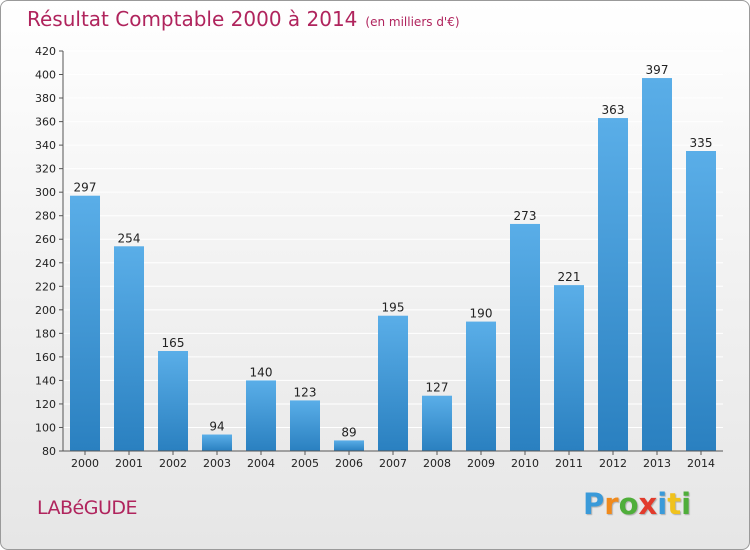 This screenshot has height=550, width=750. What do you see at coordinates (393, 308) in the screenshot?
I see `data-label: 195` at bounding box center [393, 308].